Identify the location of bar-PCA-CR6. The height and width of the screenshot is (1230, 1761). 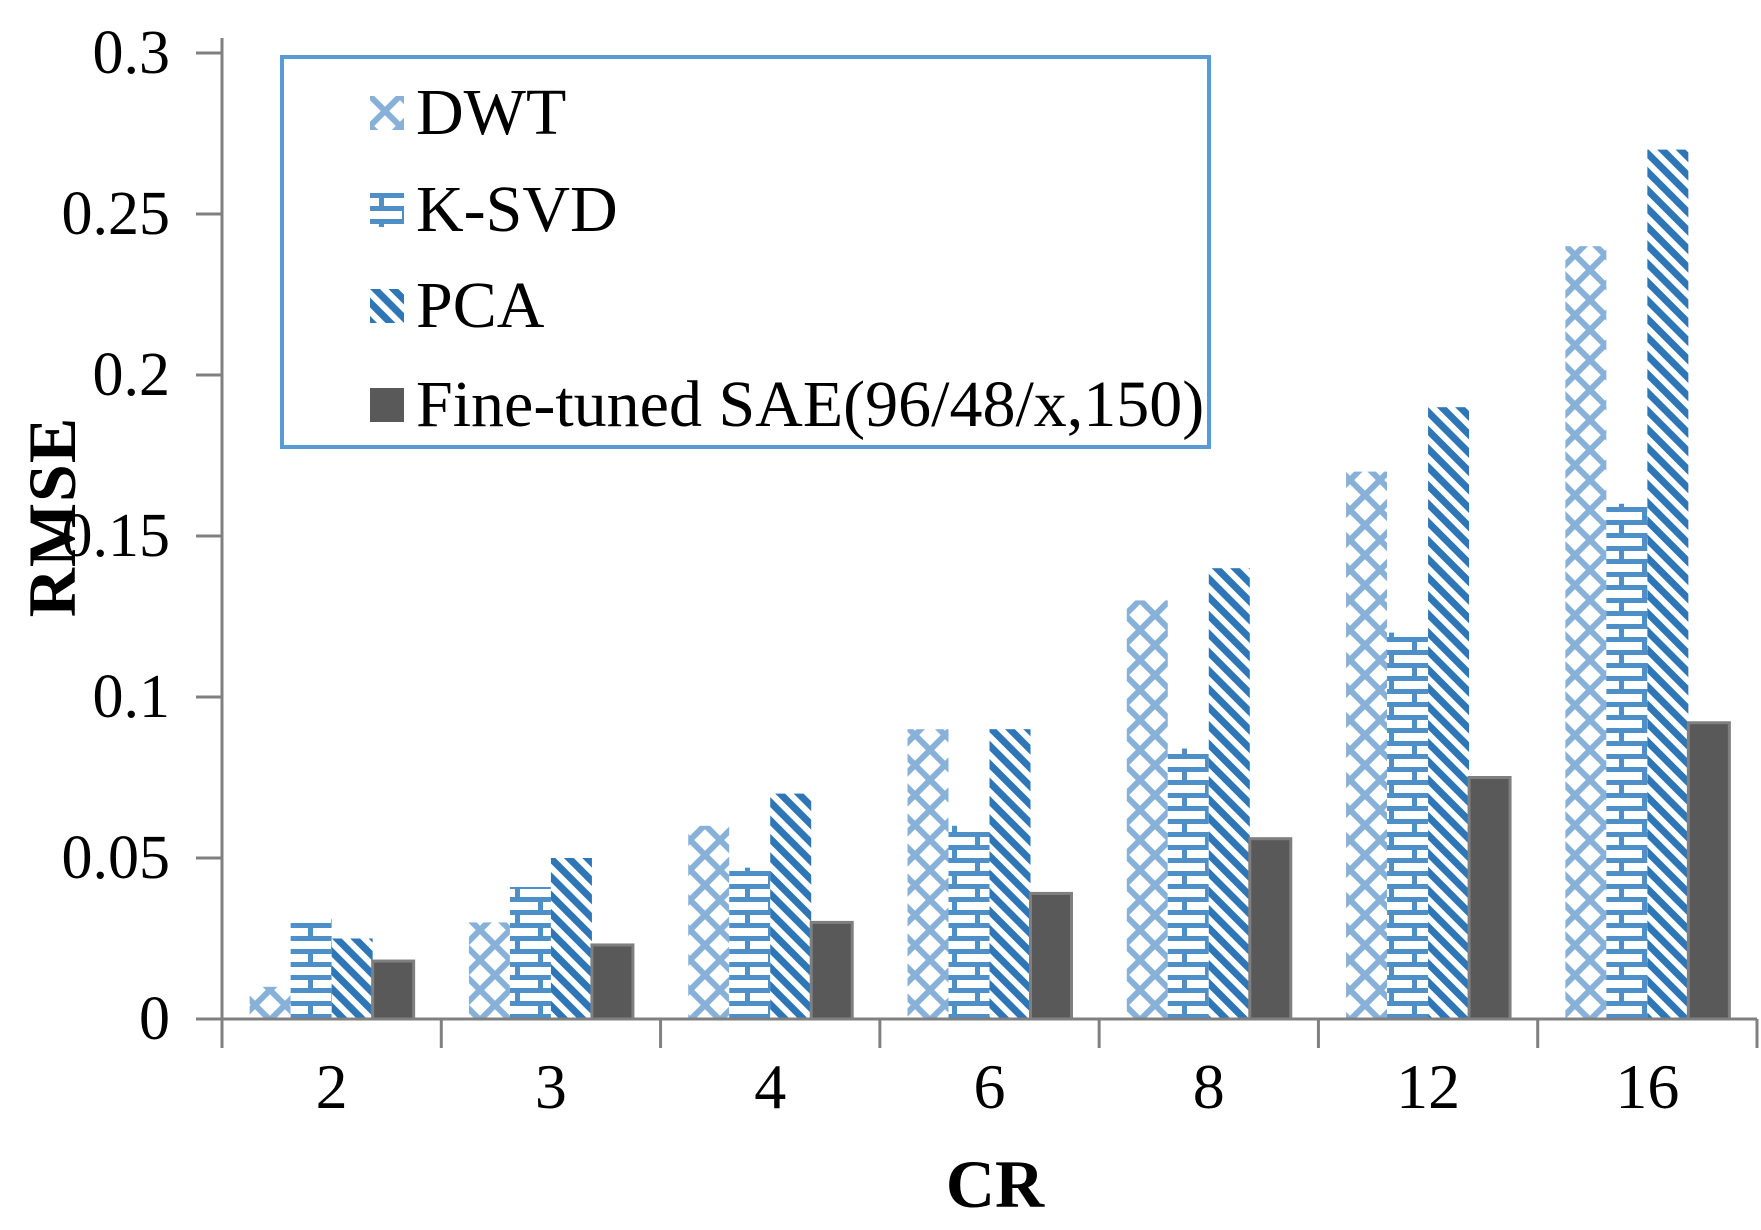
(1010, 874).